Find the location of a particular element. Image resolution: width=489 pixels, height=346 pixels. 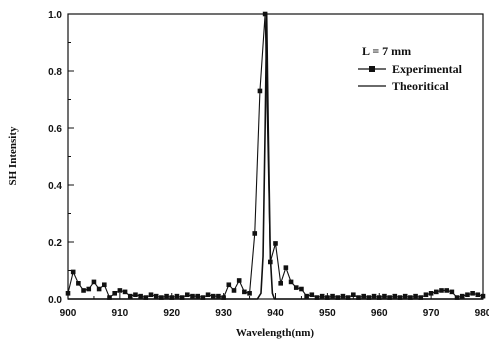

x-tick-label: 960 is located at coordinates (379, 313).